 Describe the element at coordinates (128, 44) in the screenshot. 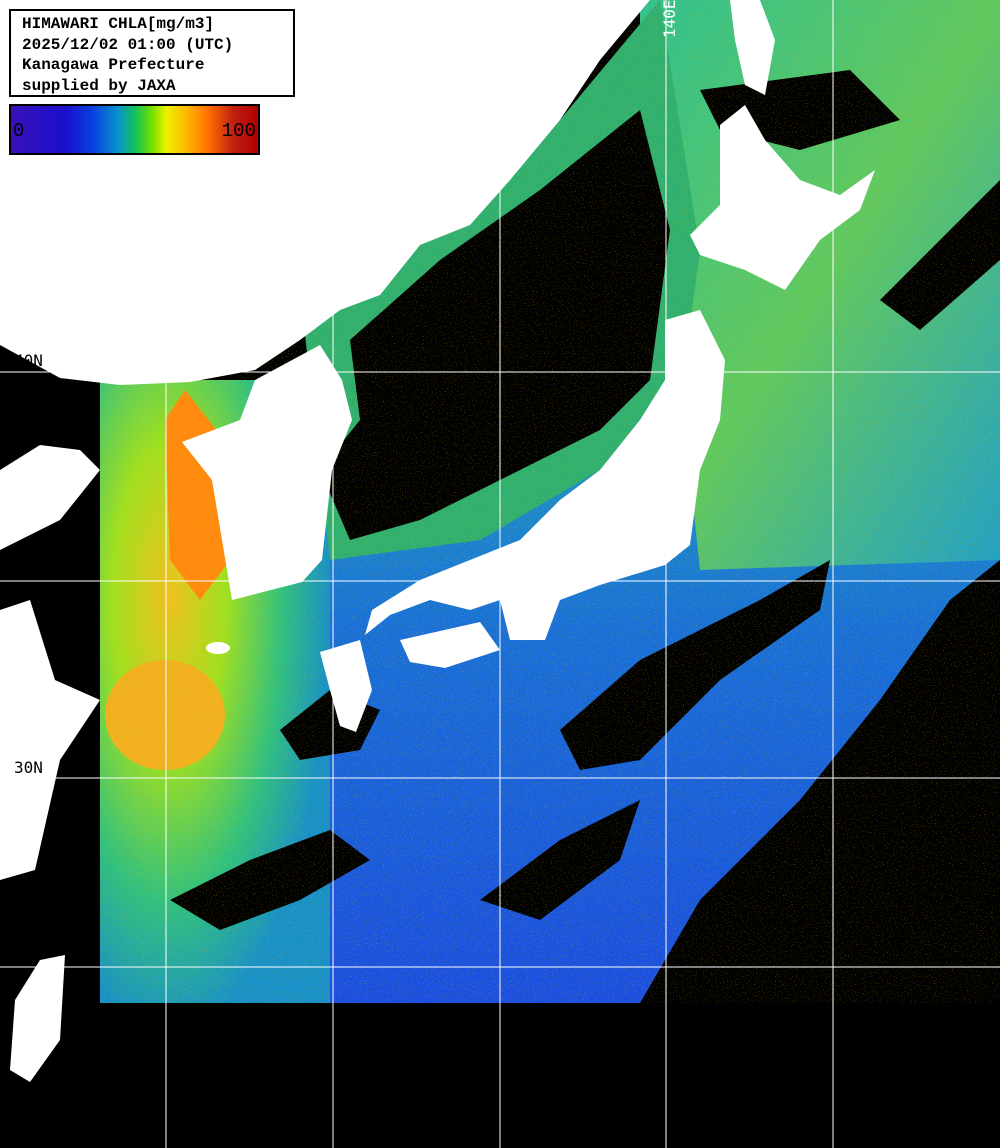

I see `title-timestamp: 2025/12/02 01:00 (UTC)` at that location.